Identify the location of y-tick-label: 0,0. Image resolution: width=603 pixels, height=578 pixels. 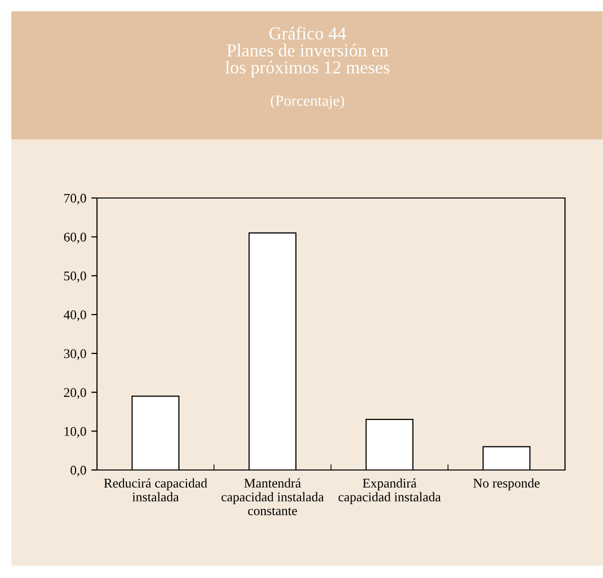
(78, 471).